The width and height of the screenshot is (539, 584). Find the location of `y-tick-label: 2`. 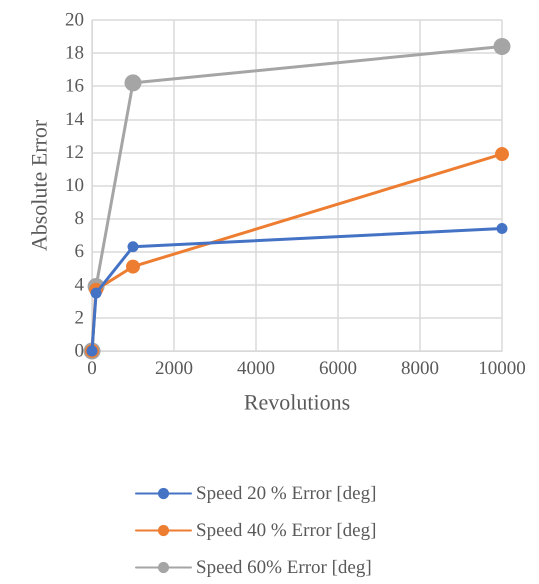

y-tick-label: 2 is located at coordinates (79, 317).